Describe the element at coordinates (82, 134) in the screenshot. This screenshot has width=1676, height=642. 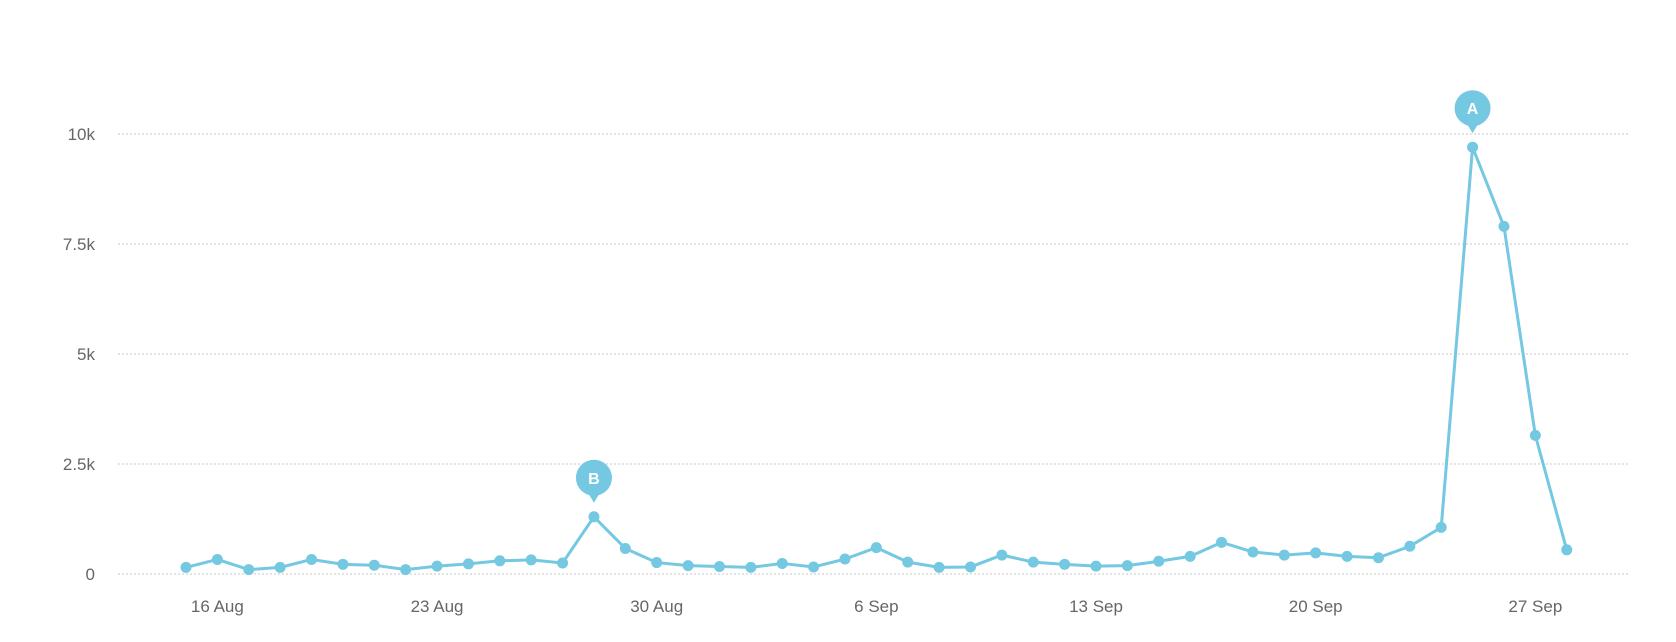
I see `y-tick-label: 10k` at that location.